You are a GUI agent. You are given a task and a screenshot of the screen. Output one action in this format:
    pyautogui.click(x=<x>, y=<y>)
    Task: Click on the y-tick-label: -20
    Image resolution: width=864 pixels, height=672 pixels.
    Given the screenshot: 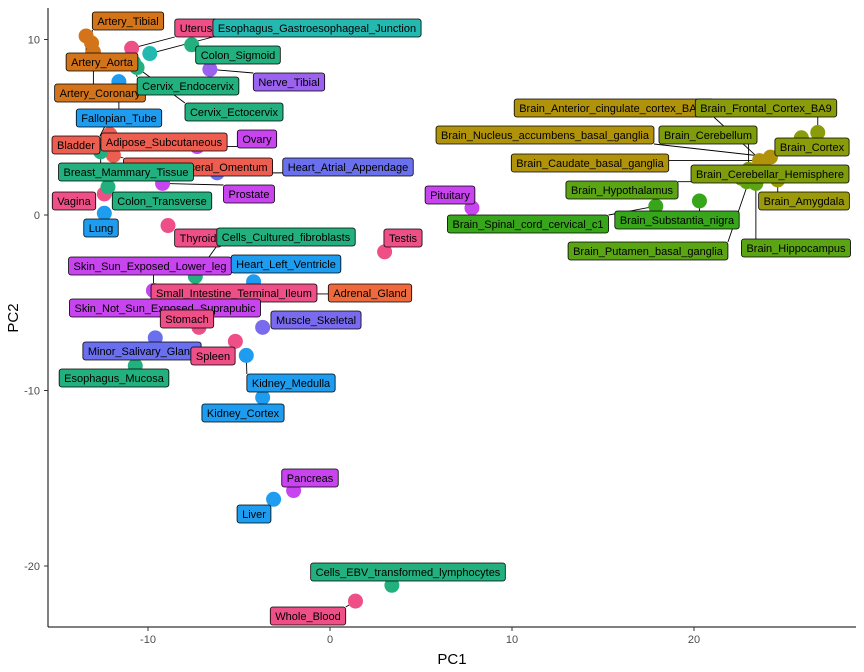 What is the action you would take?
    pyautogui.click(x=32, y=567)
    